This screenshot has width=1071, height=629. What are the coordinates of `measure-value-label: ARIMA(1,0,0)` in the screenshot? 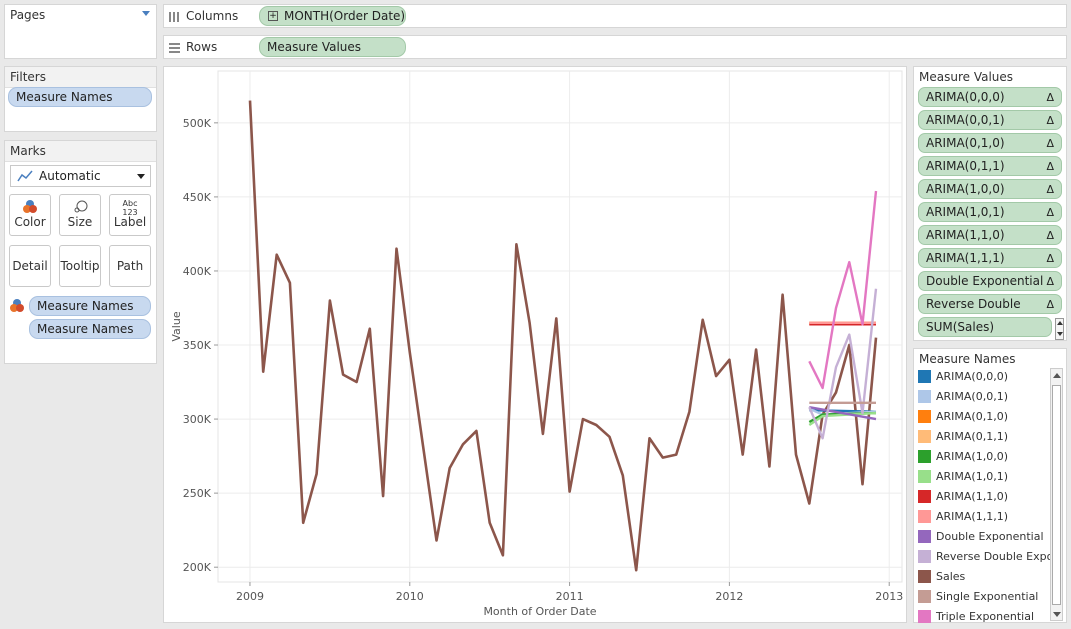 It's located at (965, 189).